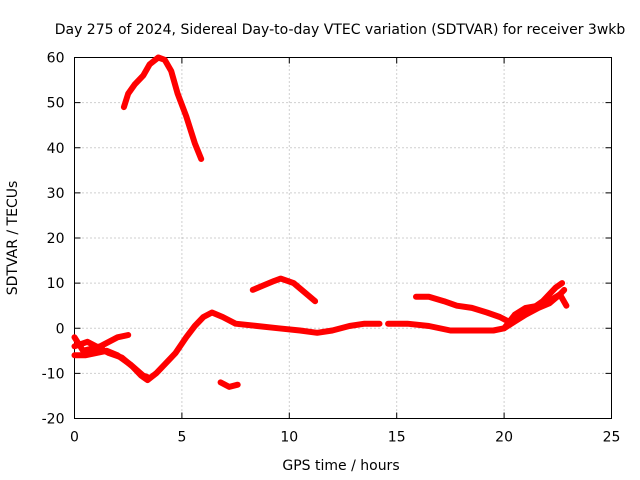  What do you see at coordinates (56, 194) in the screenshot?
I see `y-tick-label: 30` at bounding box center [56, 194].